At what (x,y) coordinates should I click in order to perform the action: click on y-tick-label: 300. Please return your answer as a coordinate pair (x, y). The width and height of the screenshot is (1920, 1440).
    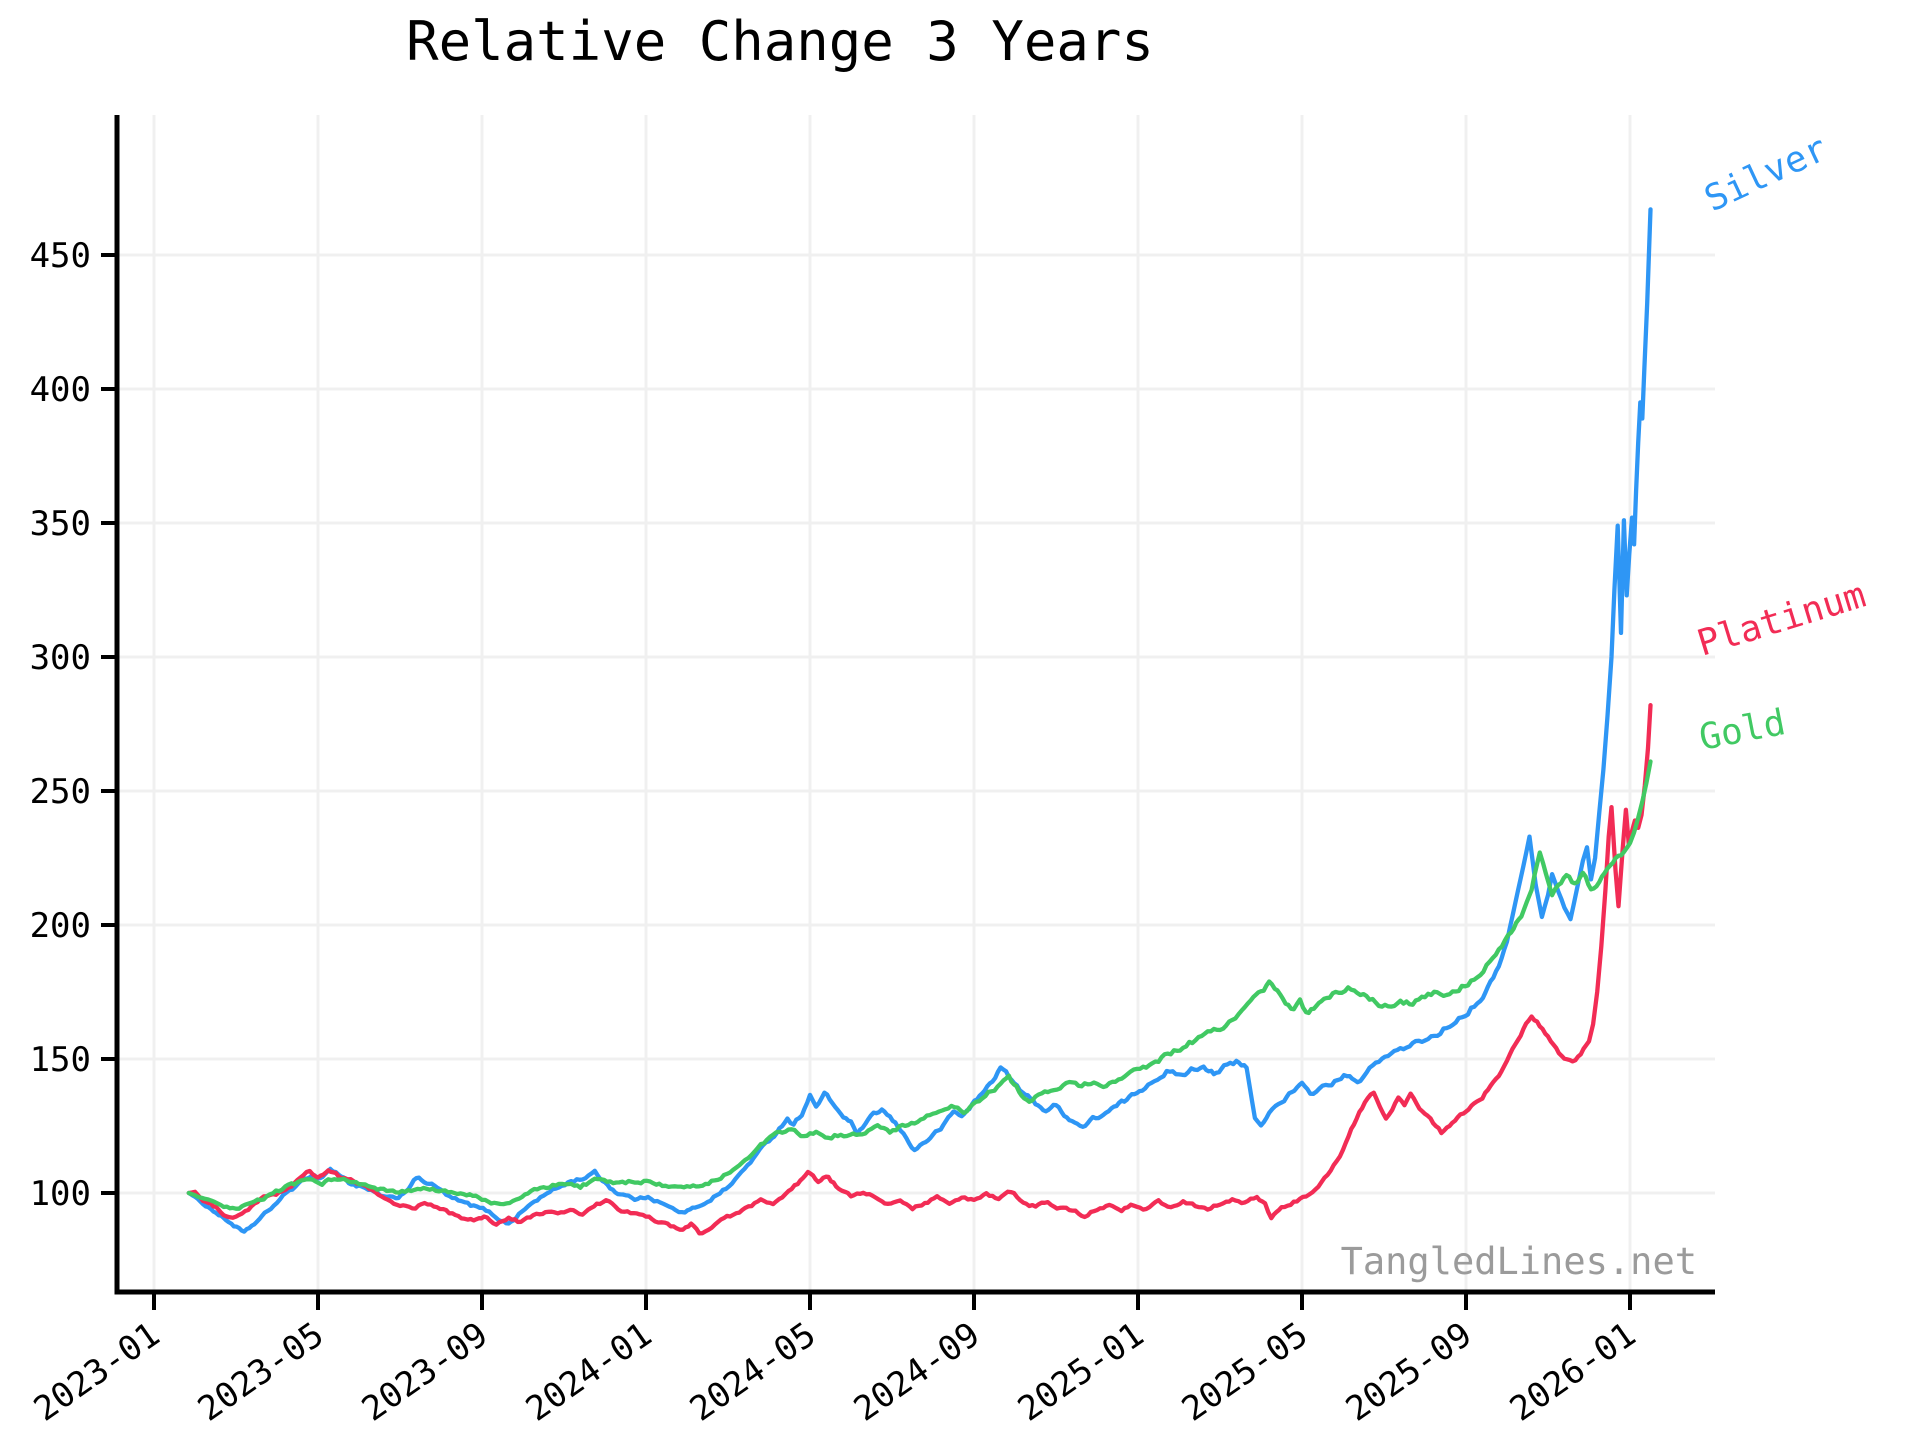
    Looking at the image, I should click on (60, 658).